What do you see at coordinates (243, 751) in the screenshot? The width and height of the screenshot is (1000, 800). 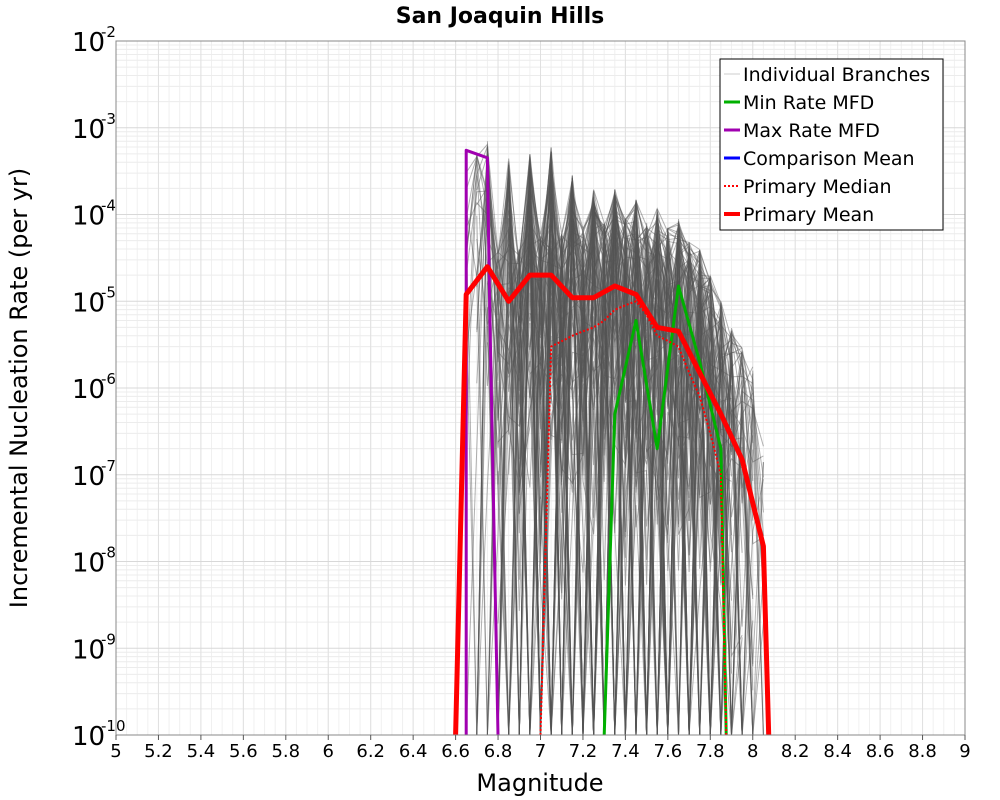 I see `x-tick-label: 5.6` at bounding box center [243, 751].